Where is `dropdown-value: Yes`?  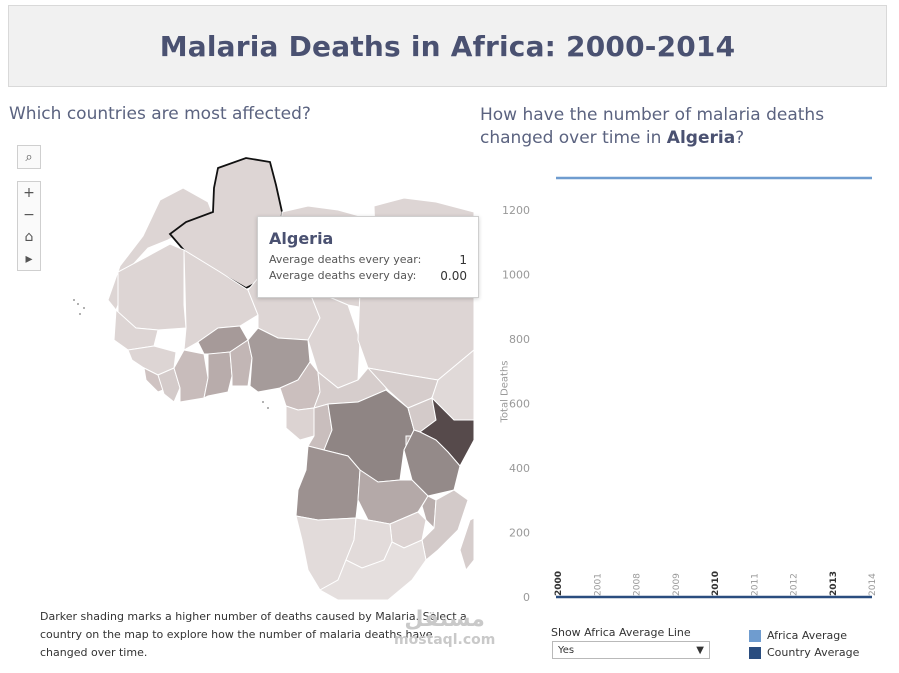
dropdown-value: Yes is located at coordinates (566, 650).